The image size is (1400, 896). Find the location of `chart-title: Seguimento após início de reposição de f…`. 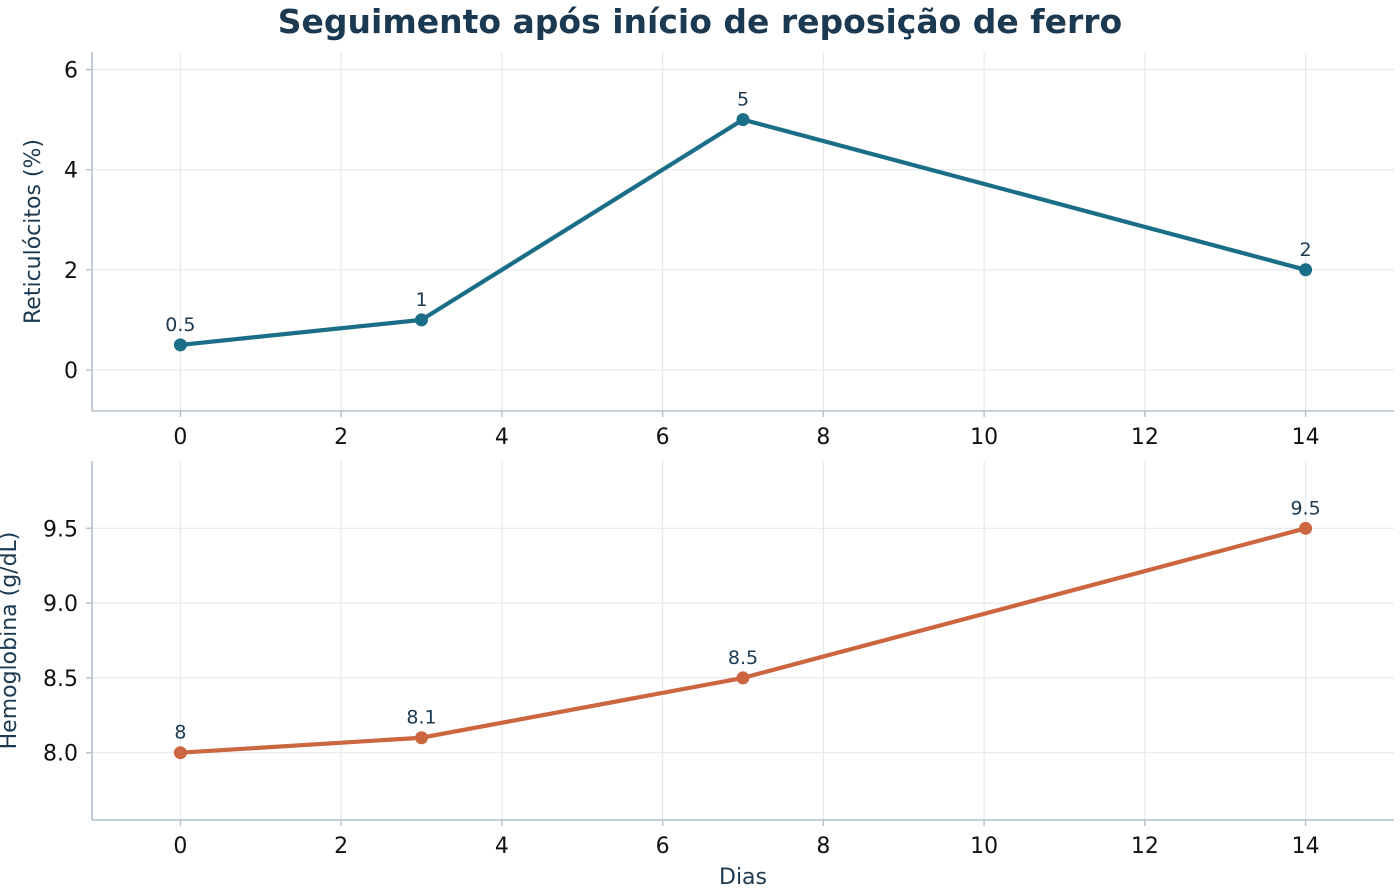

chart-title: Seguimento após início de reposição de f… is located at coordinates (700, 21).